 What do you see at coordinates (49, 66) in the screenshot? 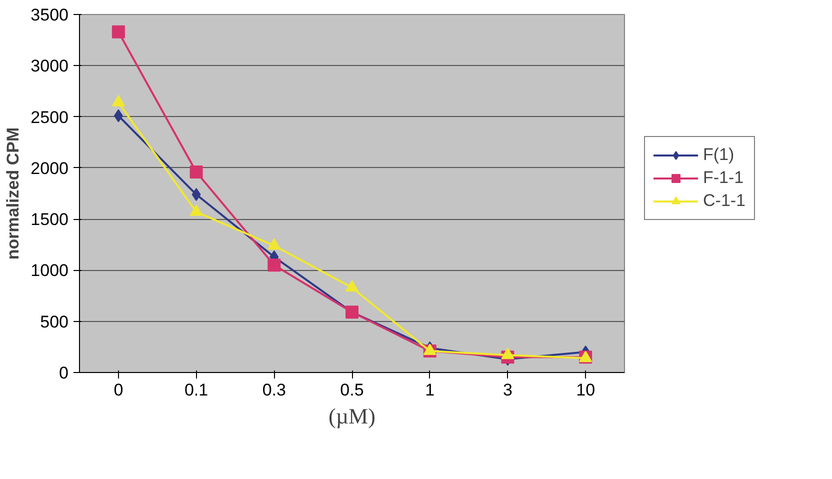
I see `y-tick-label: 3000` at bounding box center [49, 66].